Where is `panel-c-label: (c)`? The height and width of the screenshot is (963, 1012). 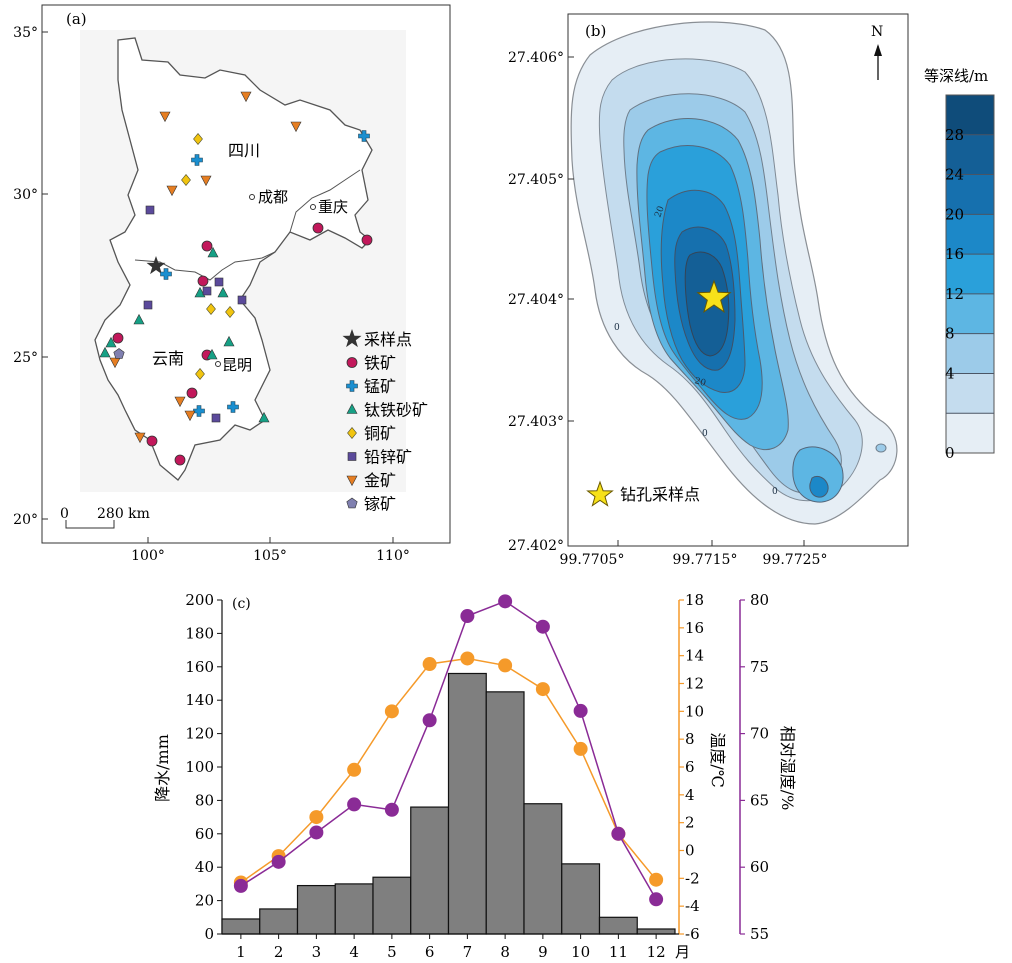
panel-c-label: (c) is located at coordinates (241, 604).